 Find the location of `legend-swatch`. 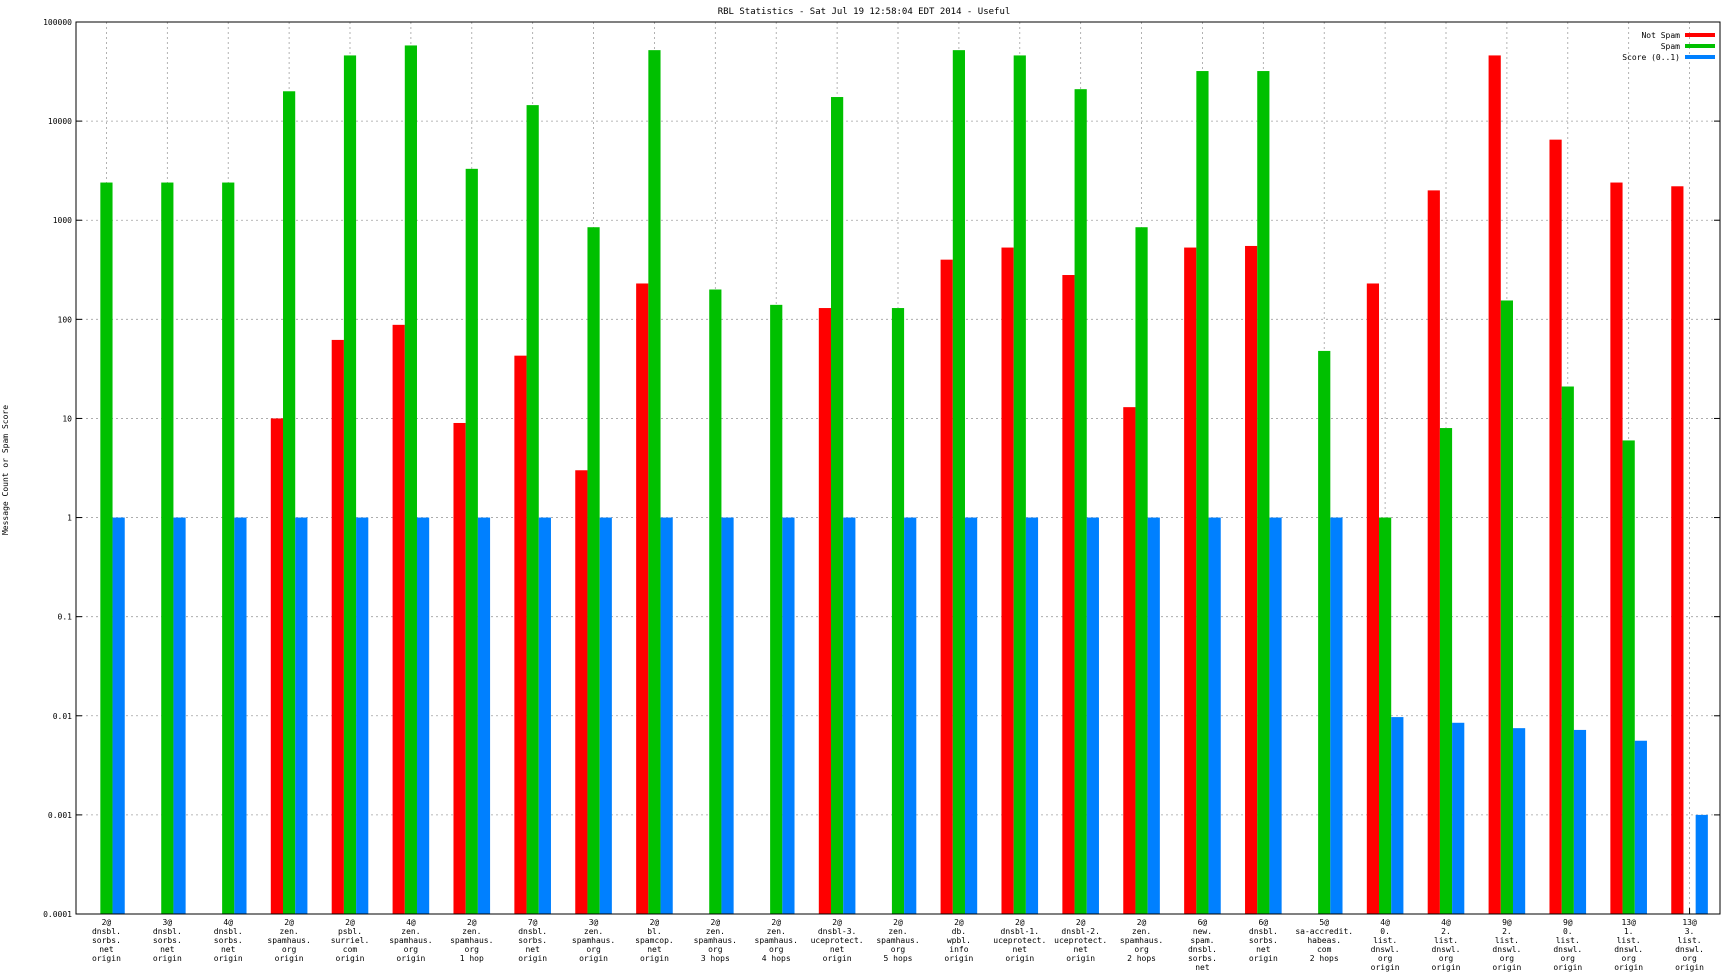

legend-swatch is located at coordinates (1700, 46).